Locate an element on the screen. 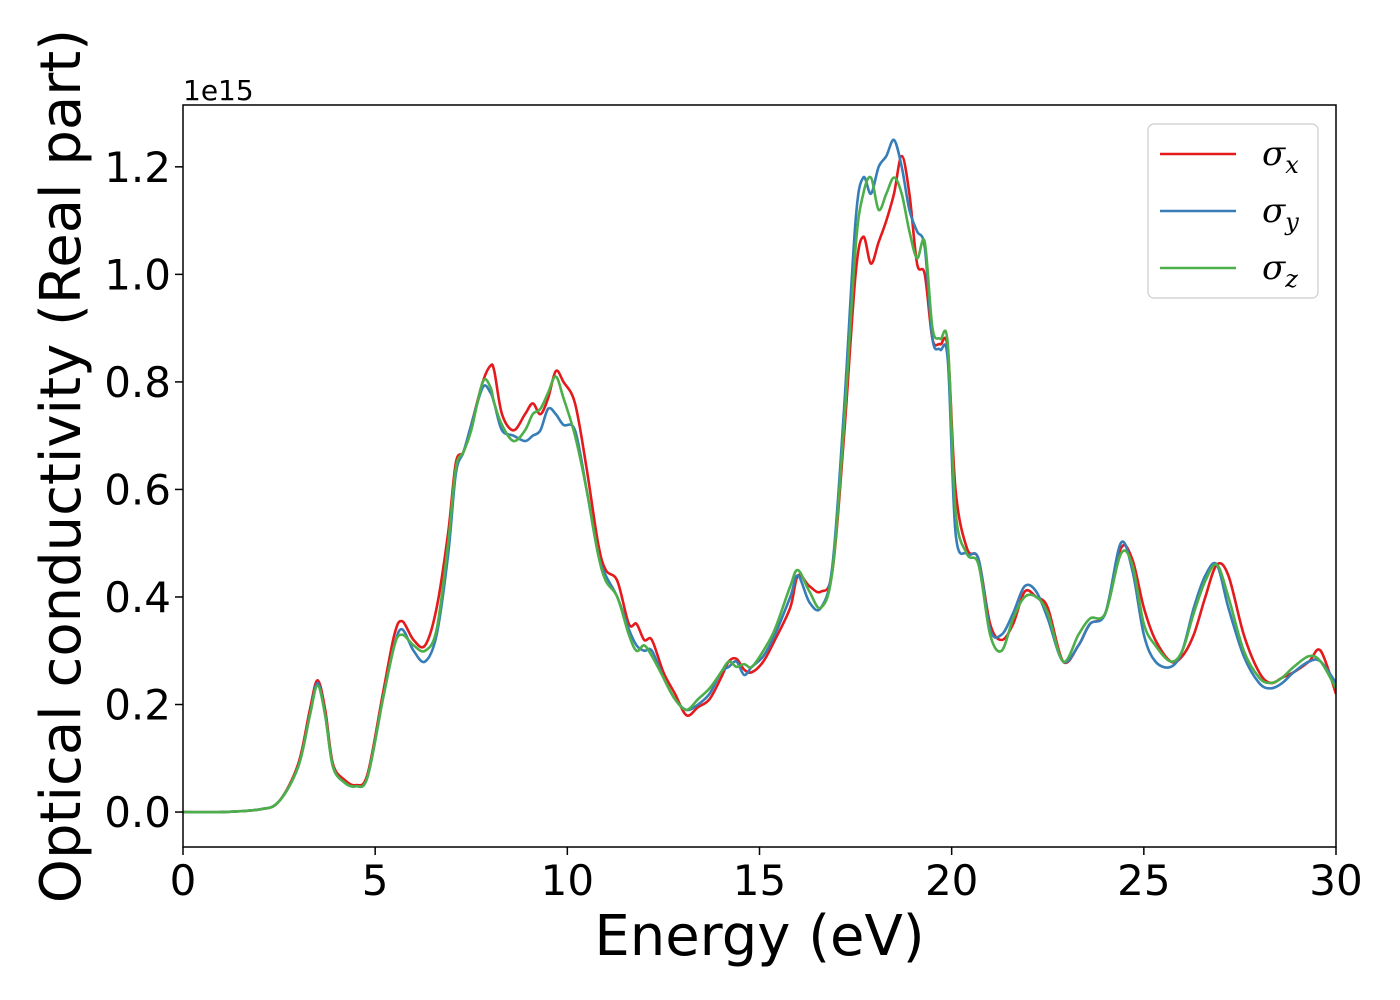 The image size is (1400, 1000). y-axis: 0.0 0.2 0.4 0.6 0.8 1.0 1.2 is located at coordinates (143, 490).